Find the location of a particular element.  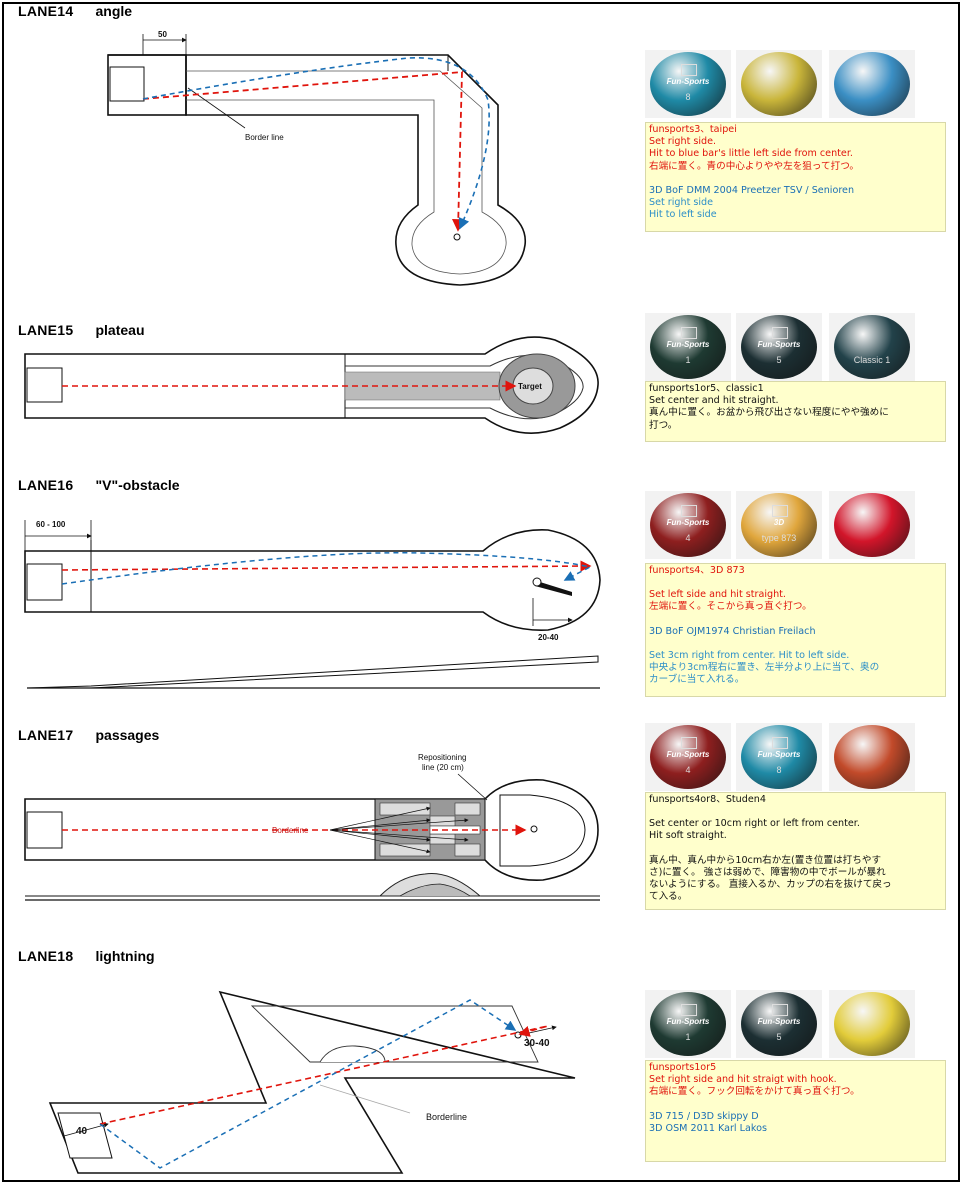

lane18-diagram: 40 30-40 Borderline is located at coordinates (312, 1082).